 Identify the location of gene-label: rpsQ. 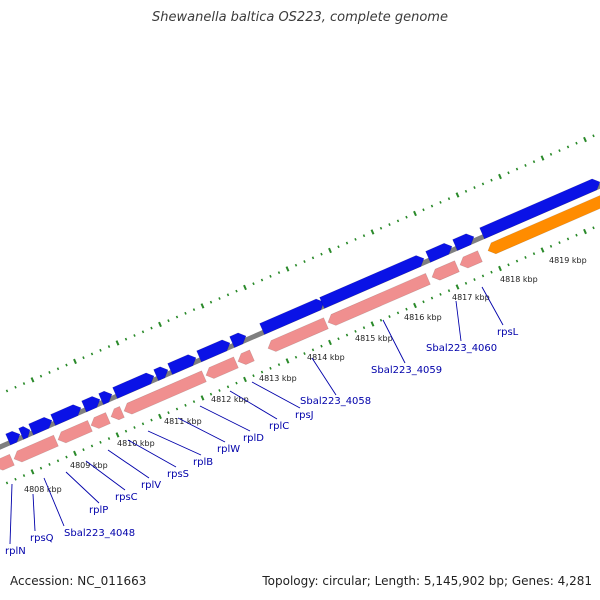
(42, 538).